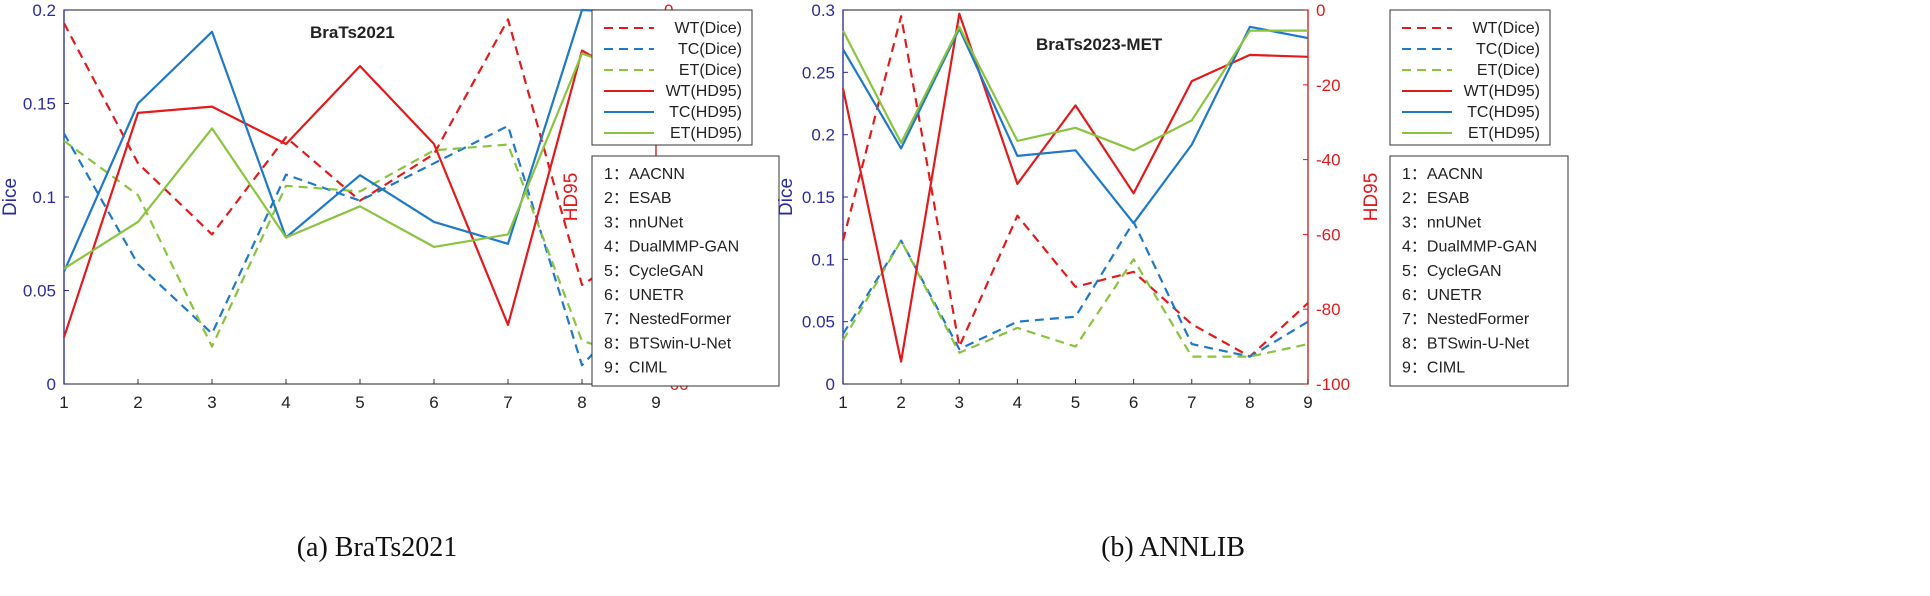  I want to click on series-lines, so click(1075, 187).